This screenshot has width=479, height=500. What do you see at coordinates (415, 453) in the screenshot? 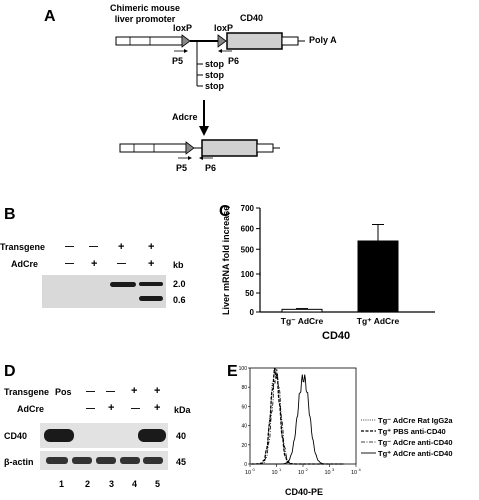
I see `e-legend-label-4: Tg⁺ AdCre anti-CD40` at bounding box center [415, 453].